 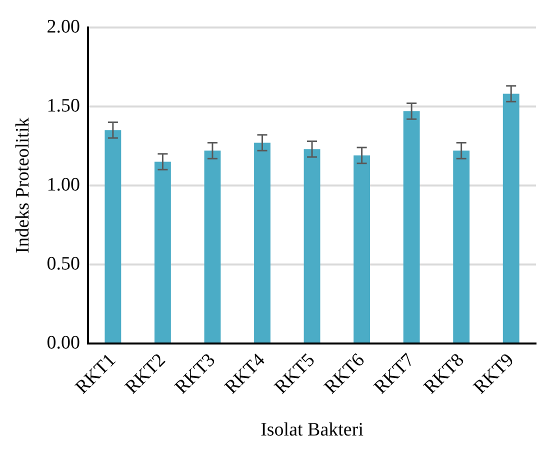 I want to click on y-tick-label: 1.50, so click(x=63, y=105).